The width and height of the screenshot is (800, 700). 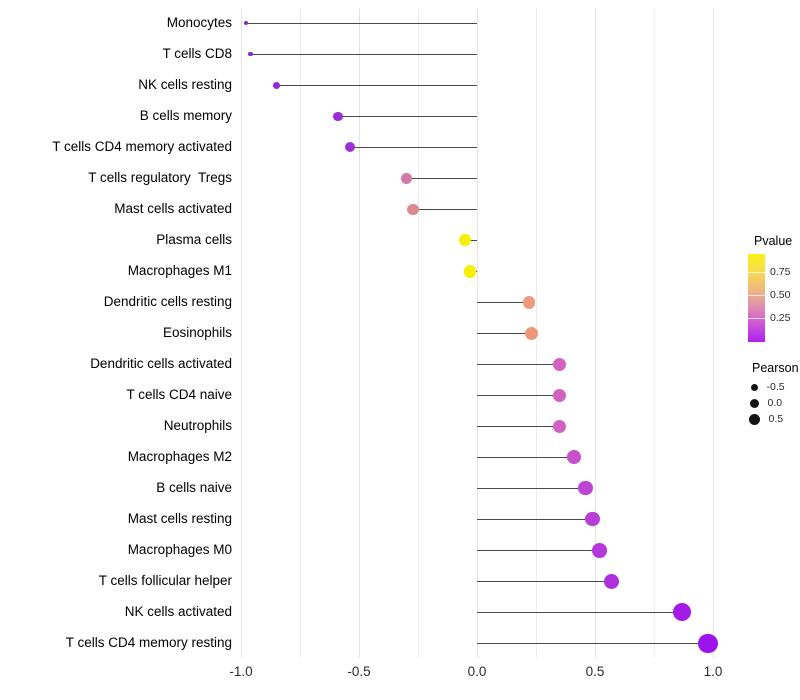 I want to click on category-label: T cells CD4 naive, so click(x=179, y=395).